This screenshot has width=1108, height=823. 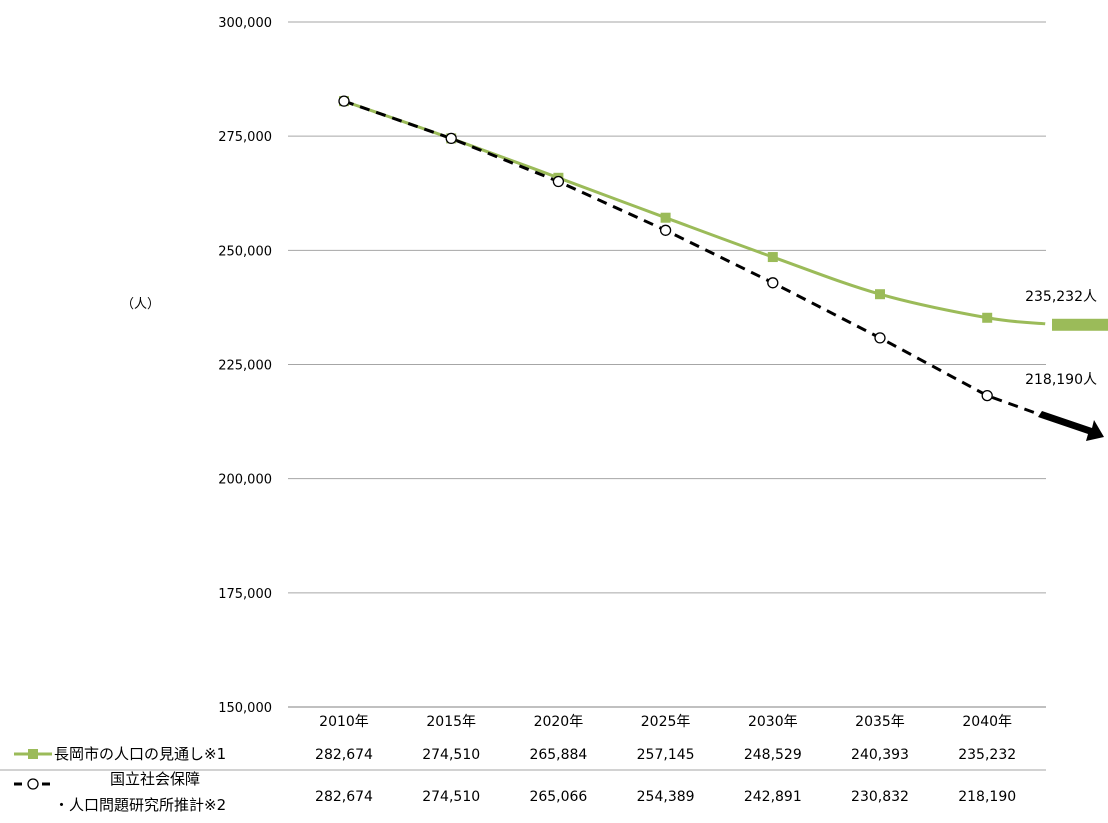 What do you see at coordinates (1071, 426) in the screenshot?
I see `ipss-projection-arrow` at bounding box center [1071, 426].